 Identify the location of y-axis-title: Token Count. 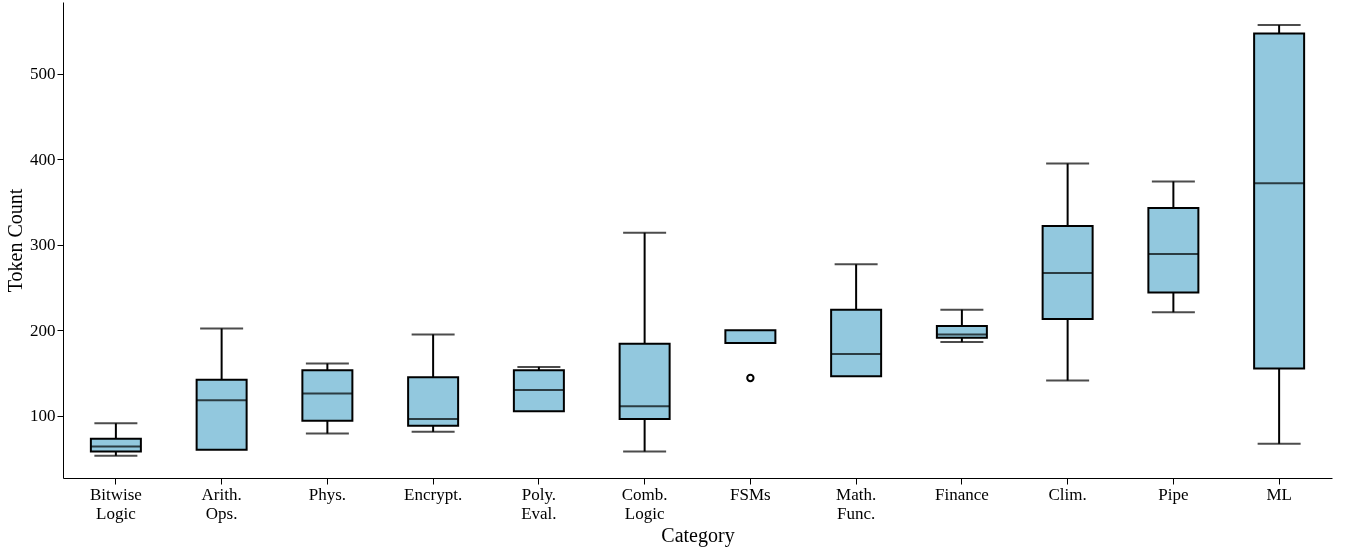
(15, 240).